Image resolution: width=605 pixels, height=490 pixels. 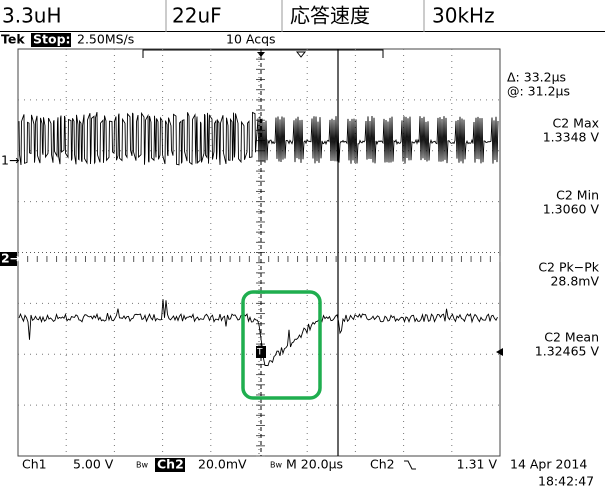 What do you see at coordinates (222, 464) in the screenshot?
I see `ch2-scale: 20.0mV` at bounding box center [222, 464].